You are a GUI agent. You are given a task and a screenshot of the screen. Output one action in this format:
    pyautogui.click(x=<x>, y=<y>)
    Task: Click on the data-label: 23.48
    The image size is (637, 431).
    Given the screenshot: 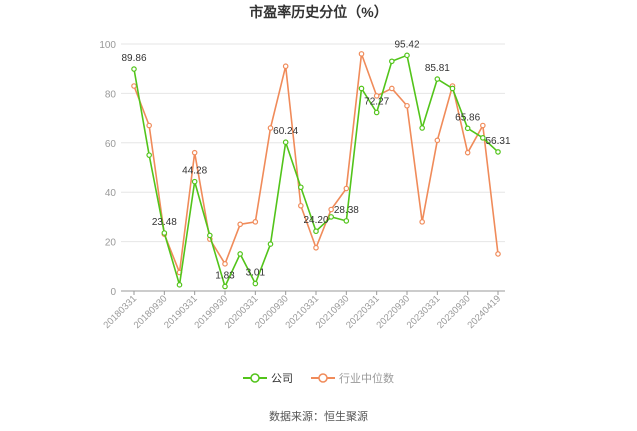 What is the action you would take?
    pyautogui.click(x=164, y=222)
    